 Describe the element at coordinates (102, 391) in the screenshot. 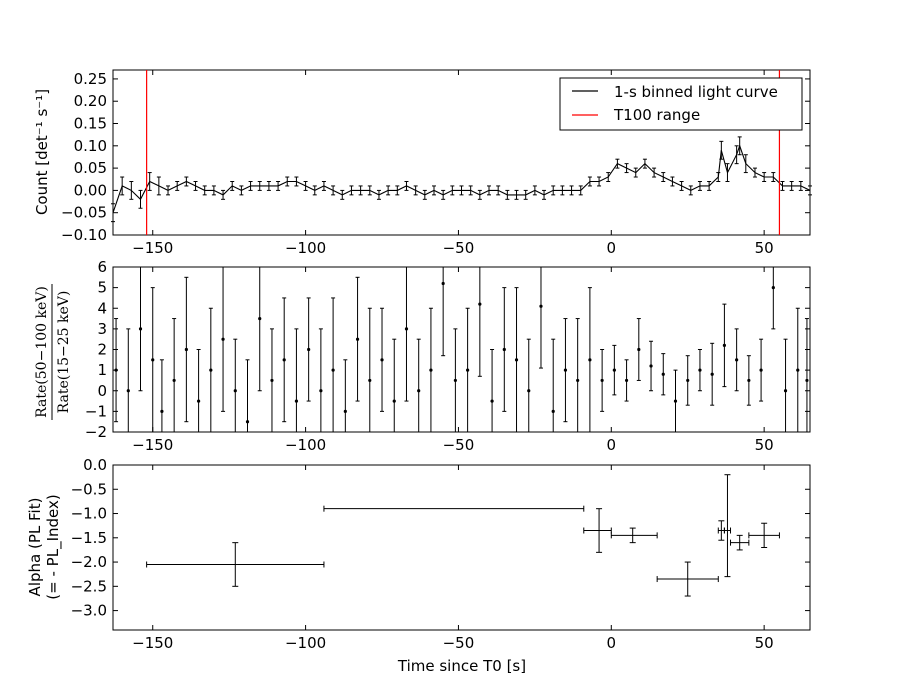

I see `y-tick-label: 0` at that location.